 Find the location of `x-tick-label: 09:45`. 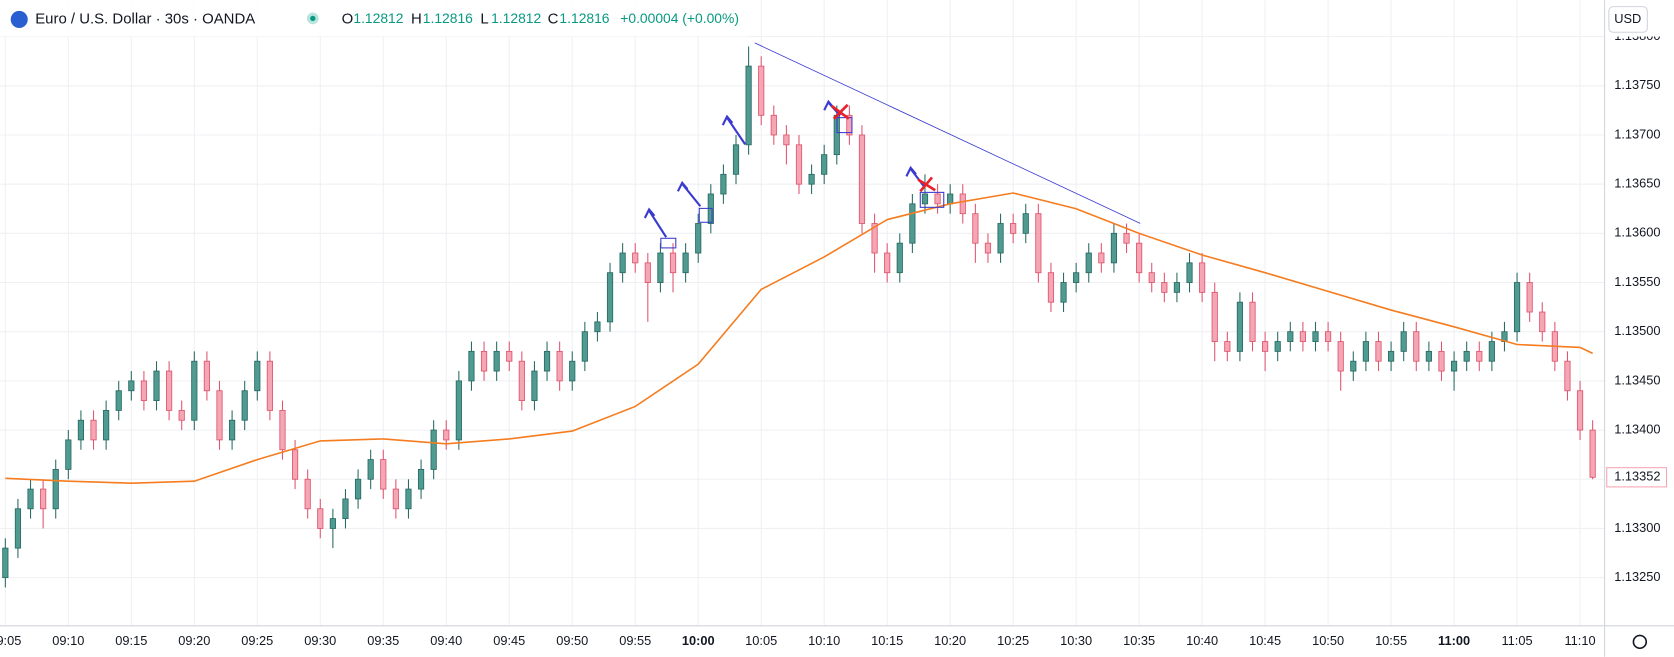

x-tick-label: 09:45 is located at coordinates (509, 640).